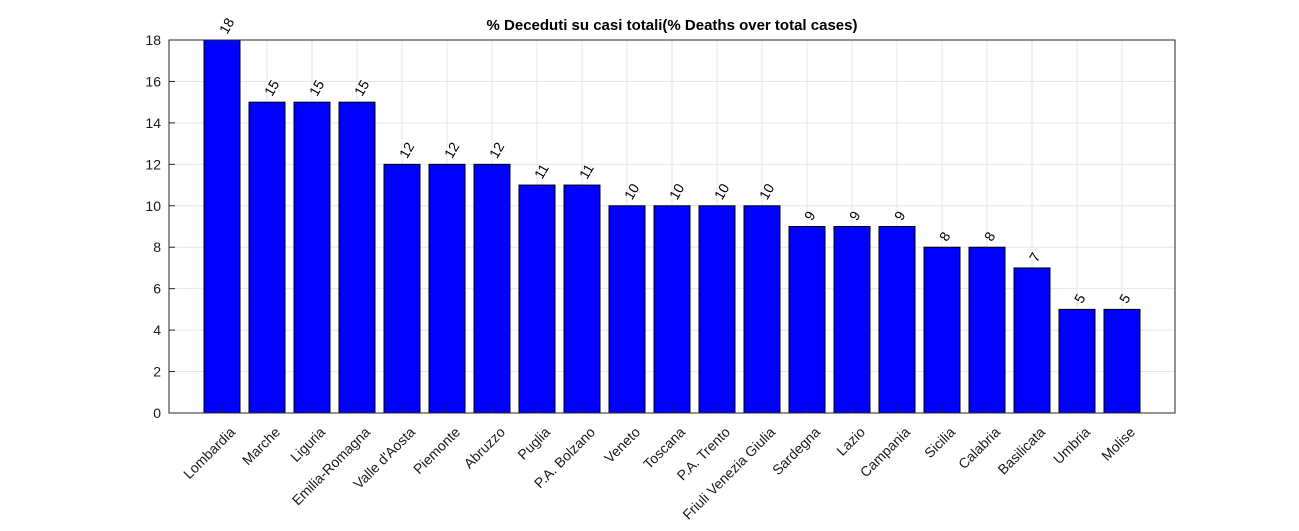 This screenshot has height=531, width=1299. I want to click on y-tick-label: 0, so click(157, 413).